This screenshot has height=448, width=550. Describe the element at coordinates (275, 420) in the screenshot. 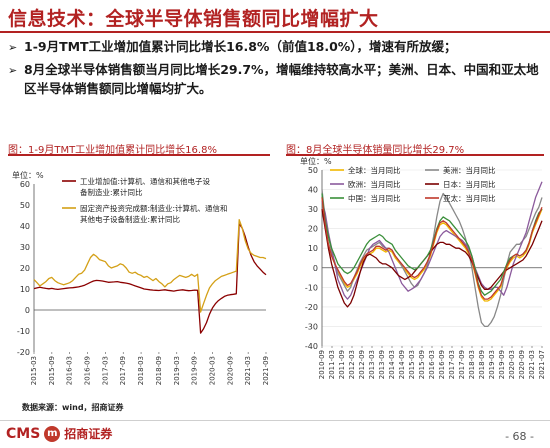

I see `footer-divider` at that location.